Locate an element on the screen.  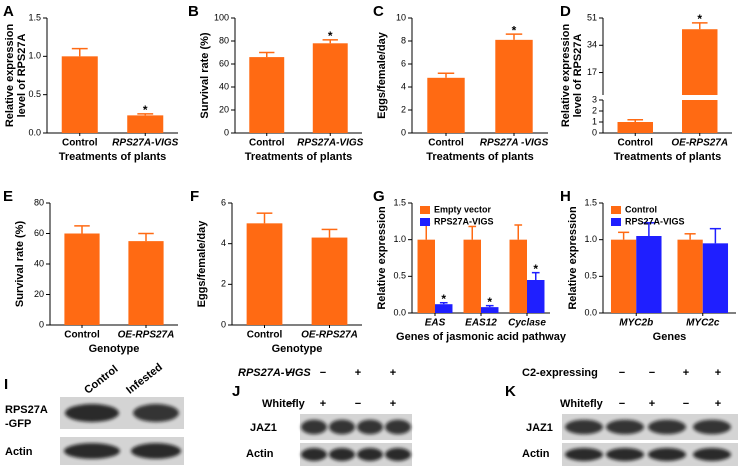
panel-label: A is located at coordinates (8, 11).